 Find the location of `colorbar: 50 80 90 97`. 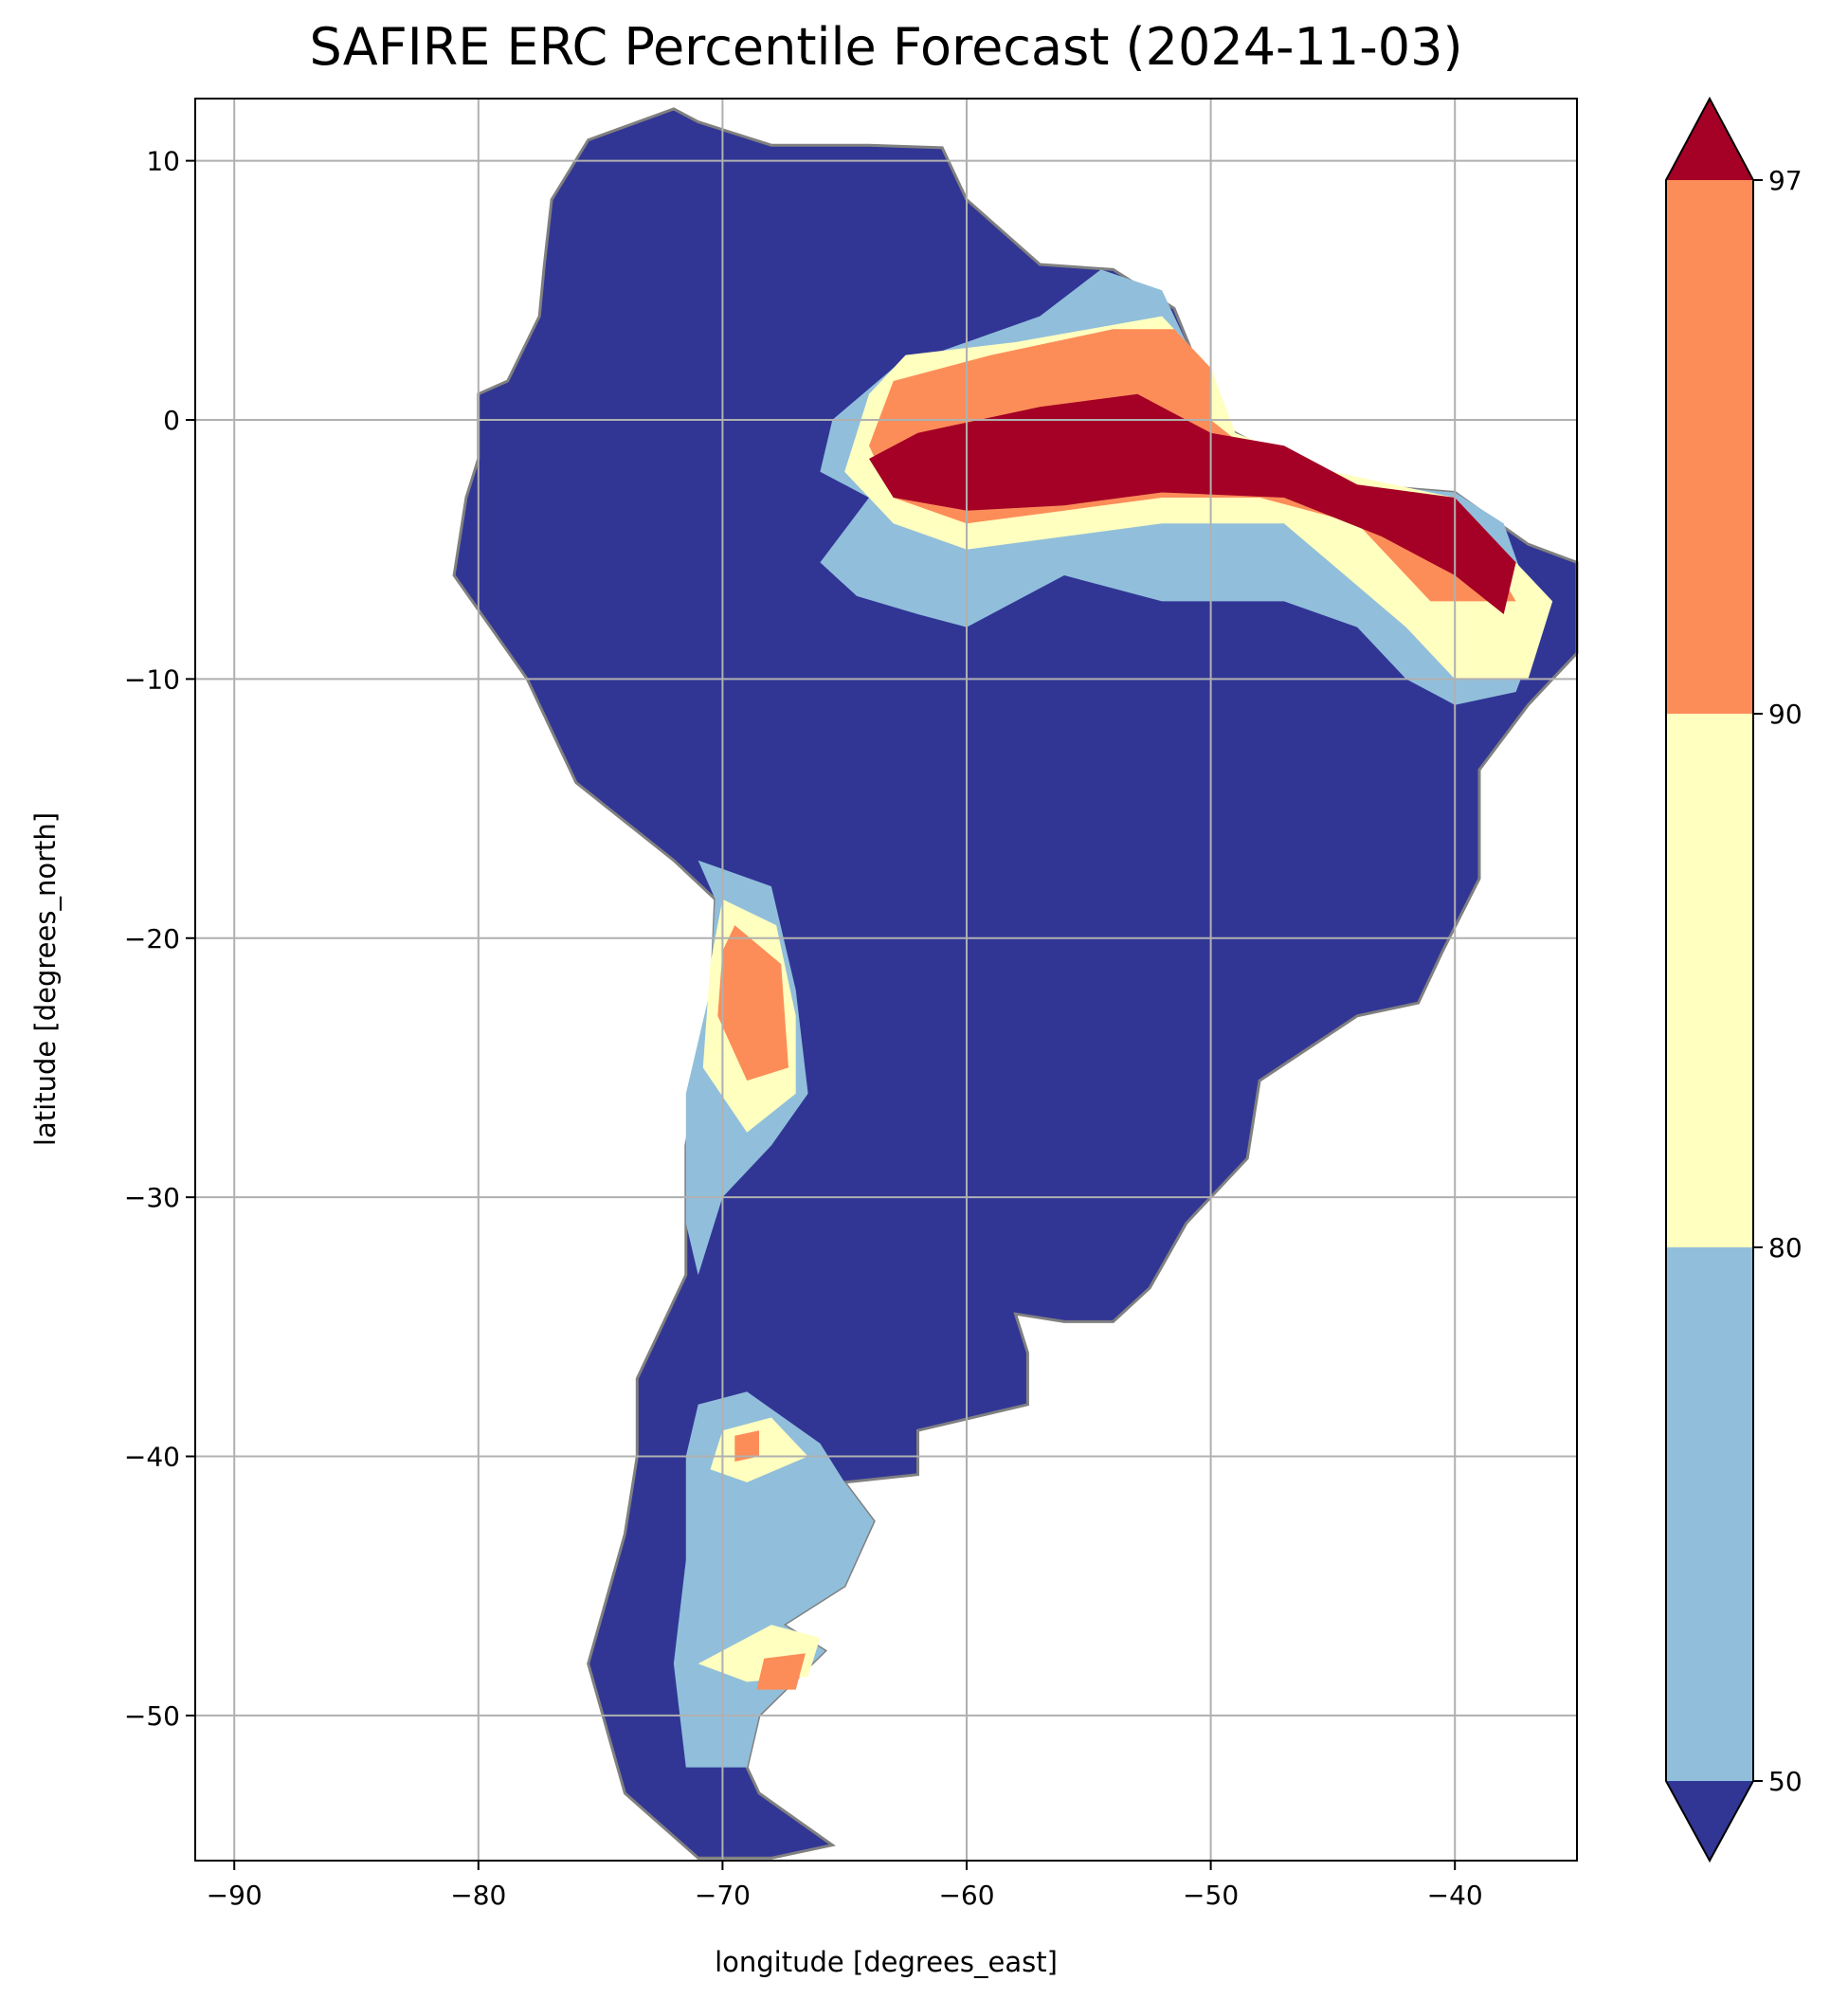

colorbar: 50 80 90 97 is located at coordinates (1734, 980).